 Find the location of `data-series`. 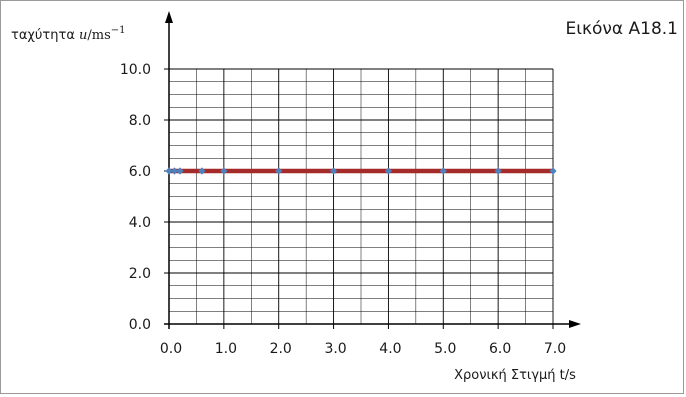

data-series is located at coordinates (361, 171).